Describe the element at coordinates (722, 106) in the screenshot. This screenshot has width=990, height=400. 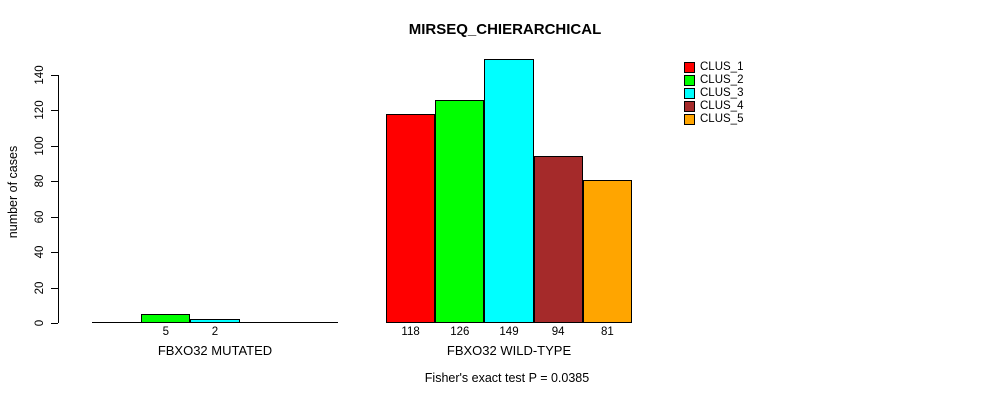
I see `legend-label: CLUS_4` at that location.